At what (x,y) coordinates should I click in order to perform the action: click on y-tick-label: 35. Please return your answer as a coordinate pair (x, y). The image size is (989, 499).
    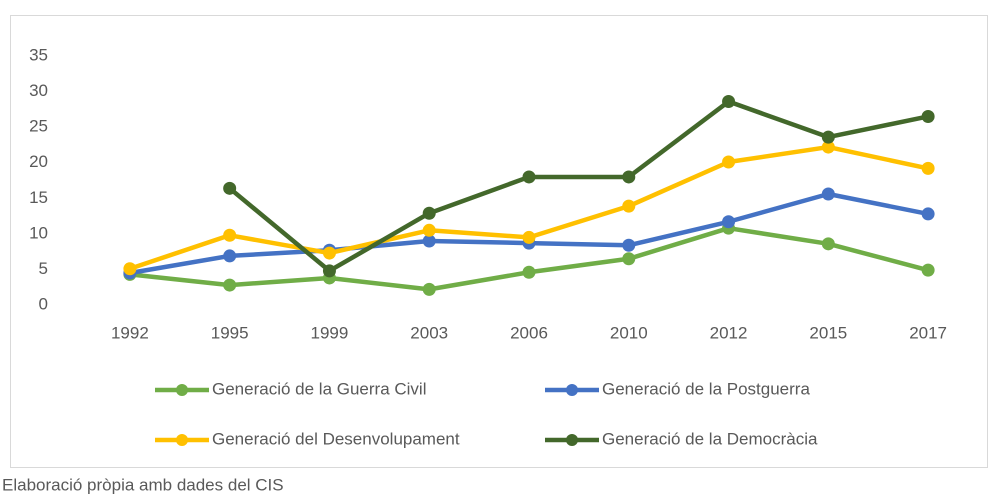
    Looking at the image, I should click on (38, 54).